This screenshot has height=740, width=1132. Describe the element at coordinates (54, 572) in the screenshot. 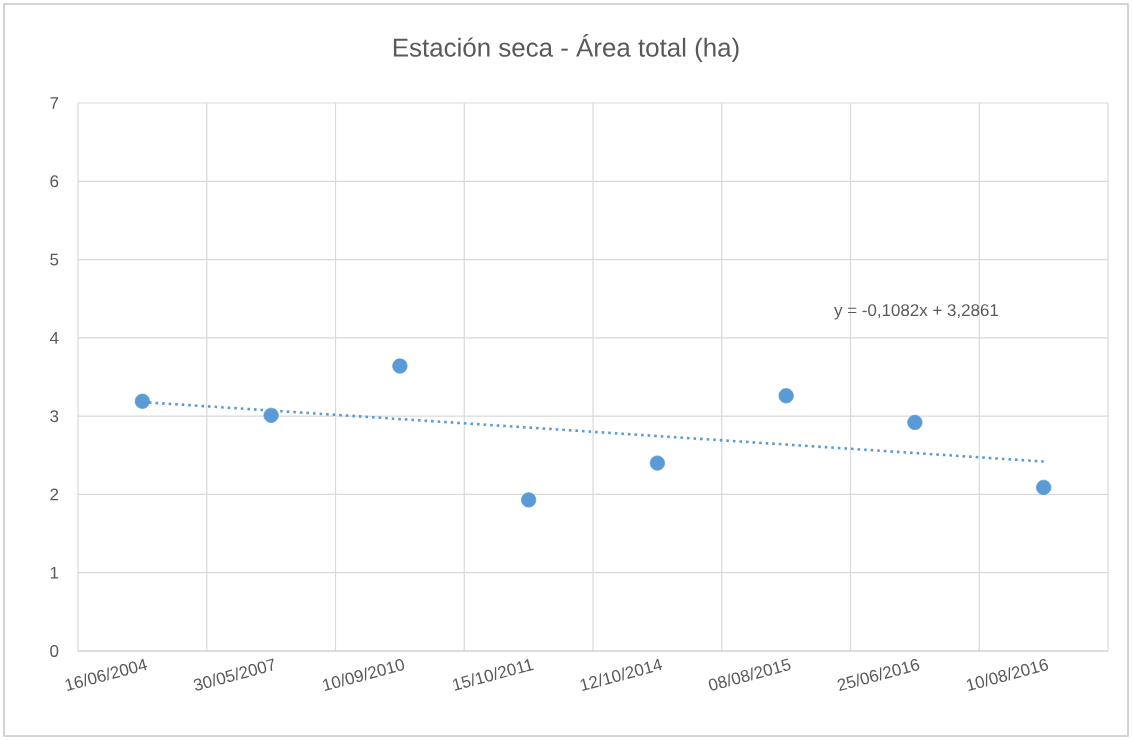

I see `y-tick-label: 1` at that location.